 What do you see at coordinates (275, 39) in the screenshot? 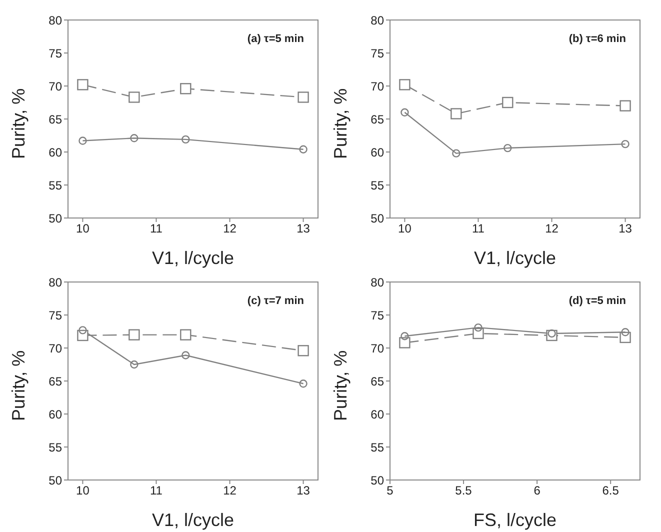
I see `annotation: (a) τ=5 min` at bounding box center [275, 39].